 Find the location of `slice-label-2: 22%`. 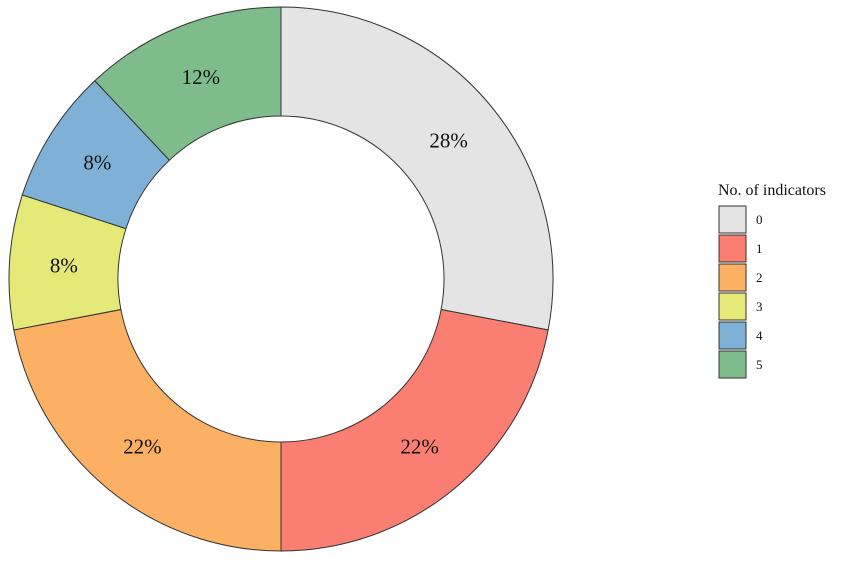

slice-label-2: 22% is located at coordinates (142, 447).